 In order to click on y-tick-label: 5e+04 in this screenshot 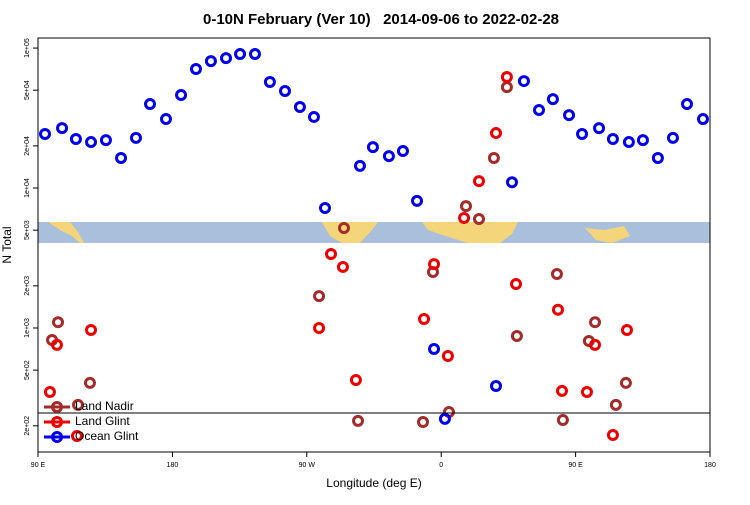, I will do `click(27, 90)`.